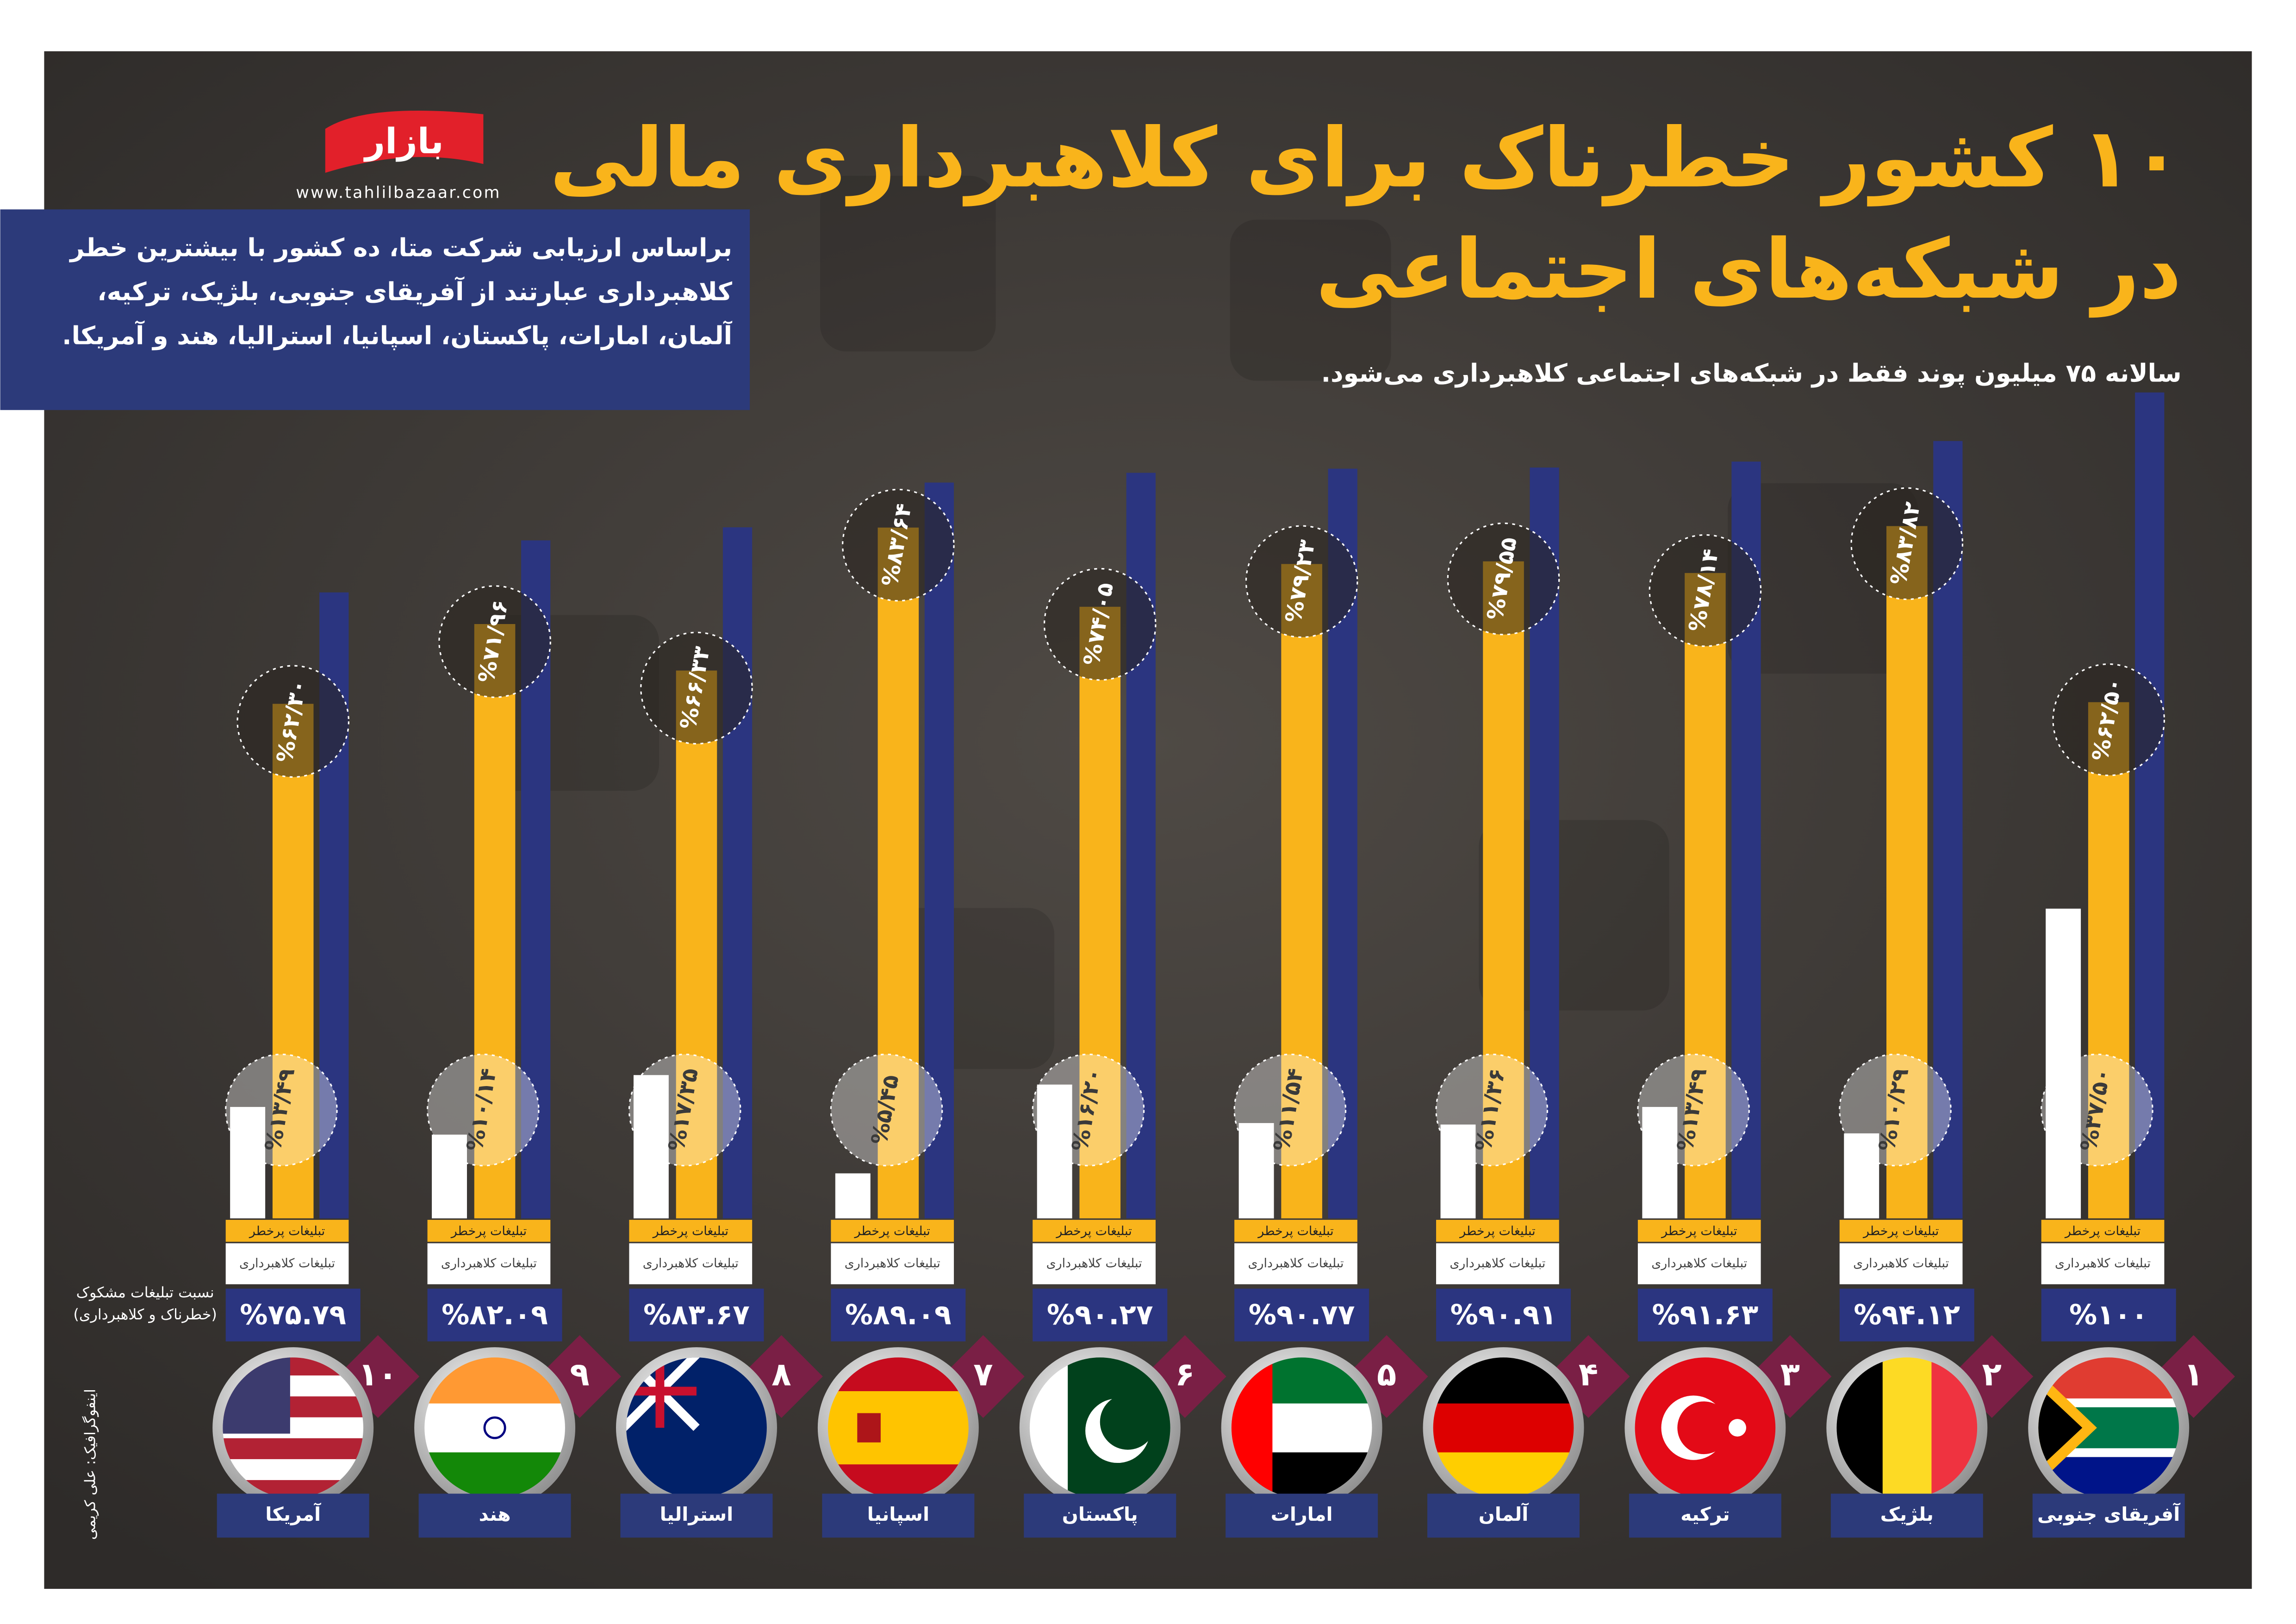  I want to click on total-value-label: %۸۲.۰۹, so click(495, 1315).